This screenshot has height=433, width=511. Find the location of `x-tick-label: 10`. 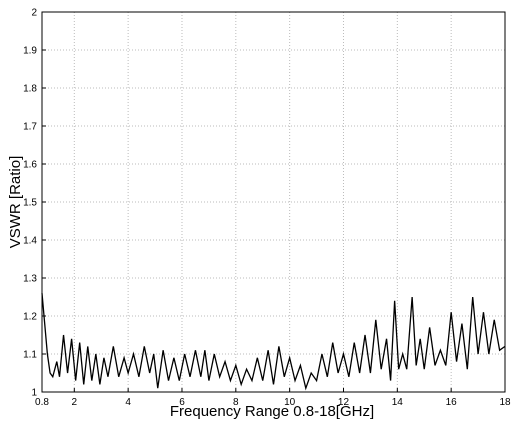

x-tick-label: 10 is located at coordinates (290, 402).